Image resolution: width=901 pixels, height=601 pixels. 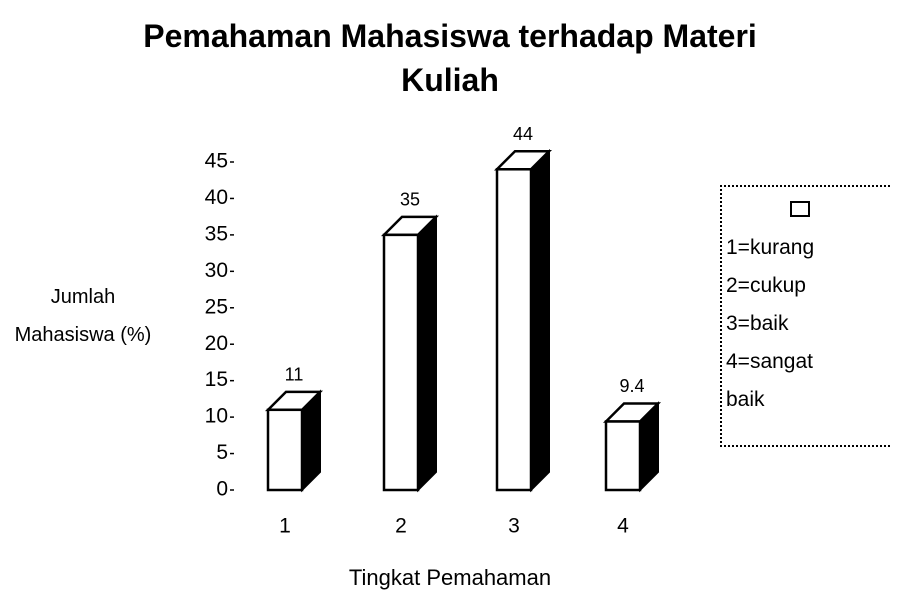 I want to click on y-tick-label: 0, so click(x=222, y=489).